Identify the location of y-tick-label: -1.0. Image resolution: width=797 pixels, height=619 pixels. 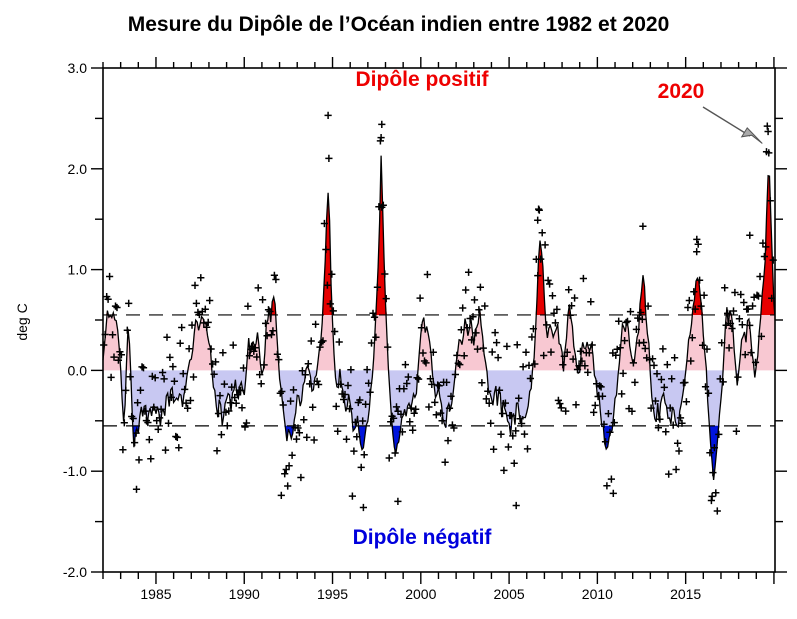
(75, 471).